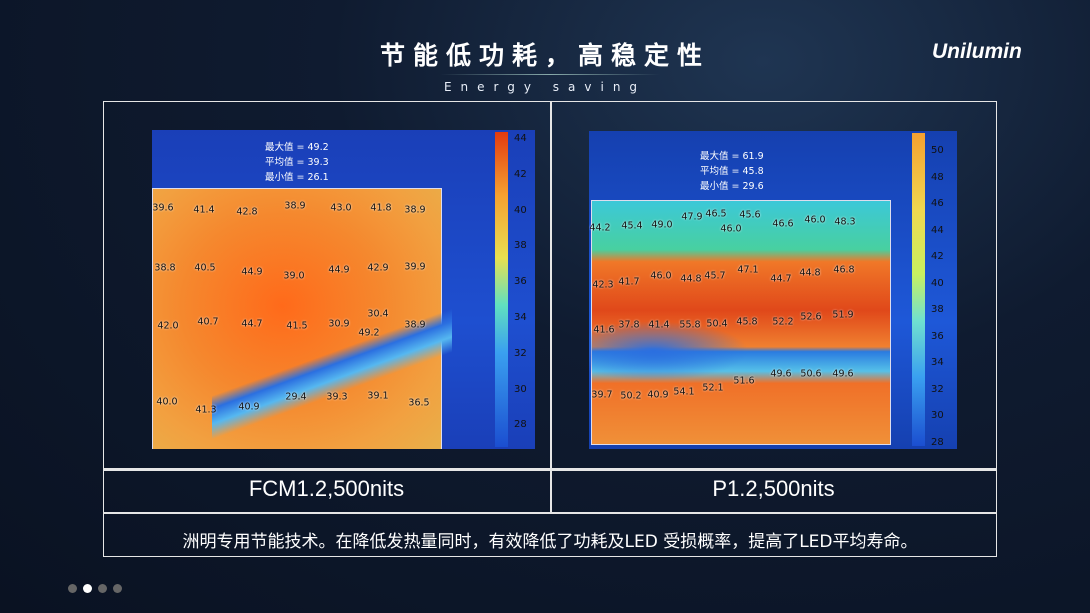 This screenshot has width=1090, height=613. What do you see at coordinates (205, 268) in the screenshot?
I see `spot-label: 40.5` at bounding box center [205, 268].